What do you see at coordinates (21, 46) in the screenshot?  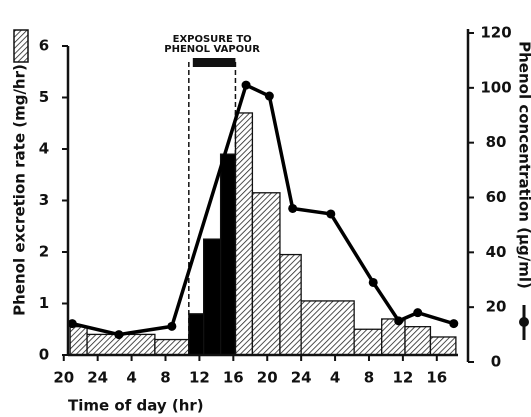 I see `legend-swatch-bars` at bounding box center [21, 46].